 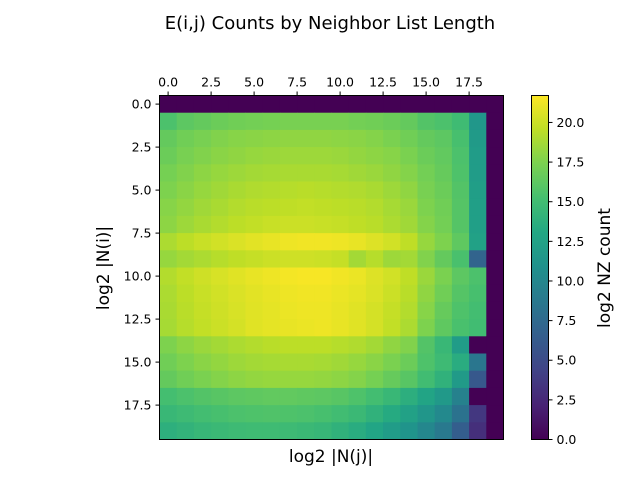 I want to click on y-tick-label: 0.0, so click(x=142, y=104).